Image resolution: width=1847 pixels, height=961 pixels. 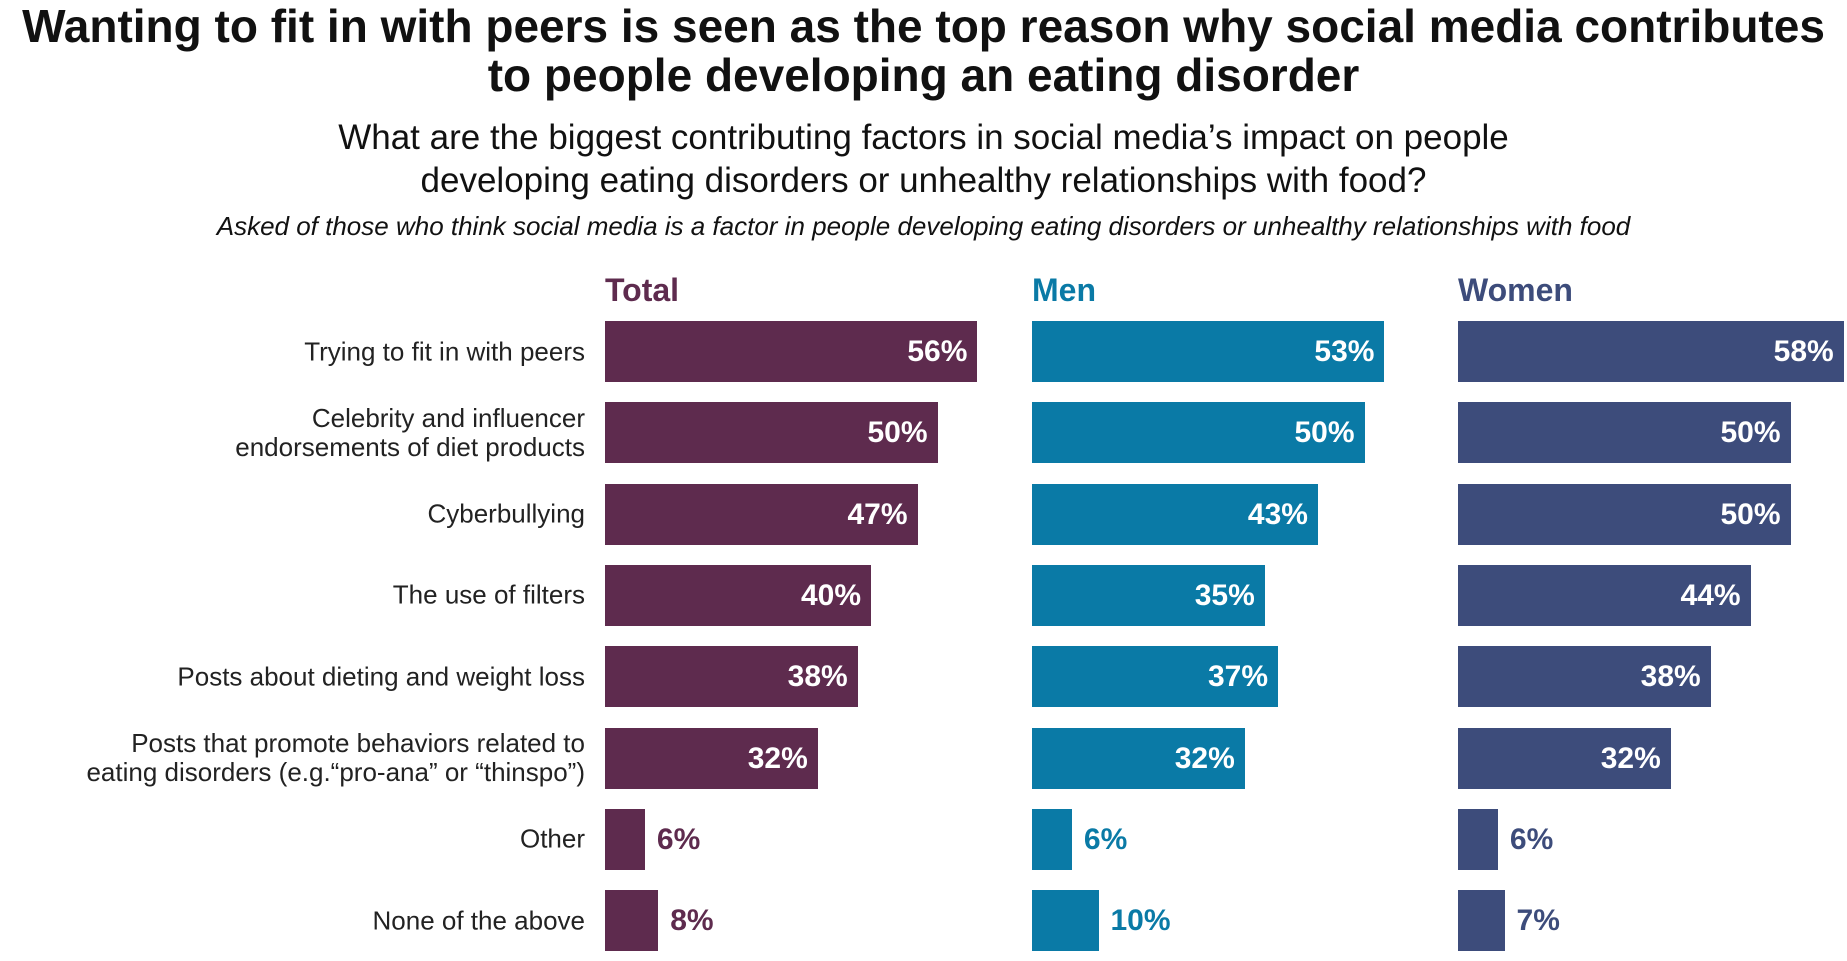 What do you see at coordinates (830, 595) in the screenshot?
I see `data-label: 40%` at bounding box center [830, 595].